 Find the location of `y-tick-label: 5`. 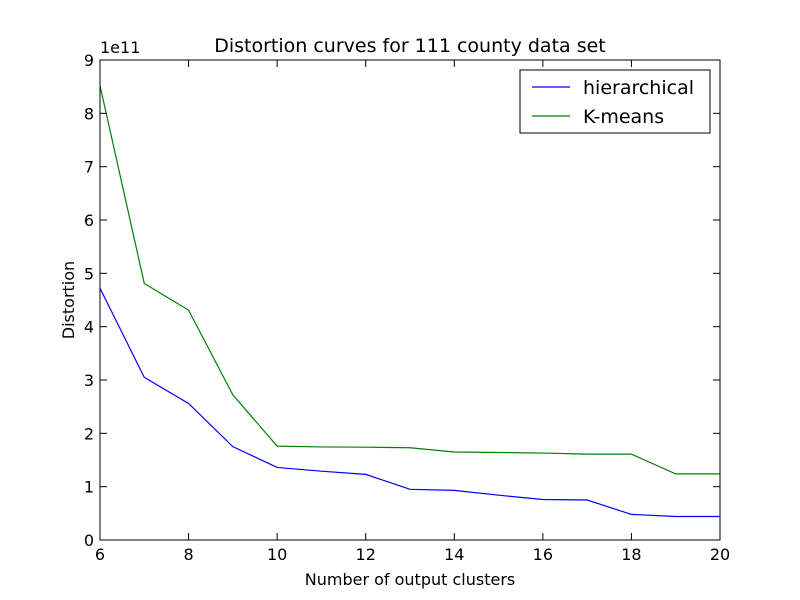

y-tick-label: 5 is located at coordinates (89, 273).